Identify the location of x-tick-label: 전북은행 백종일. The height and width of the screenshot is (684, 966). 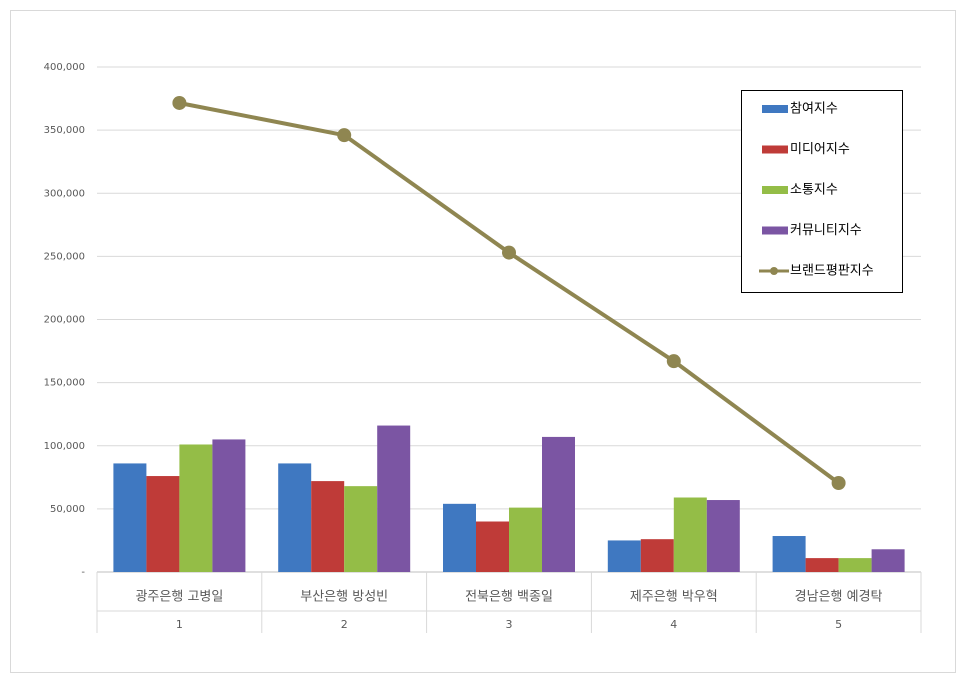
(509, 597).